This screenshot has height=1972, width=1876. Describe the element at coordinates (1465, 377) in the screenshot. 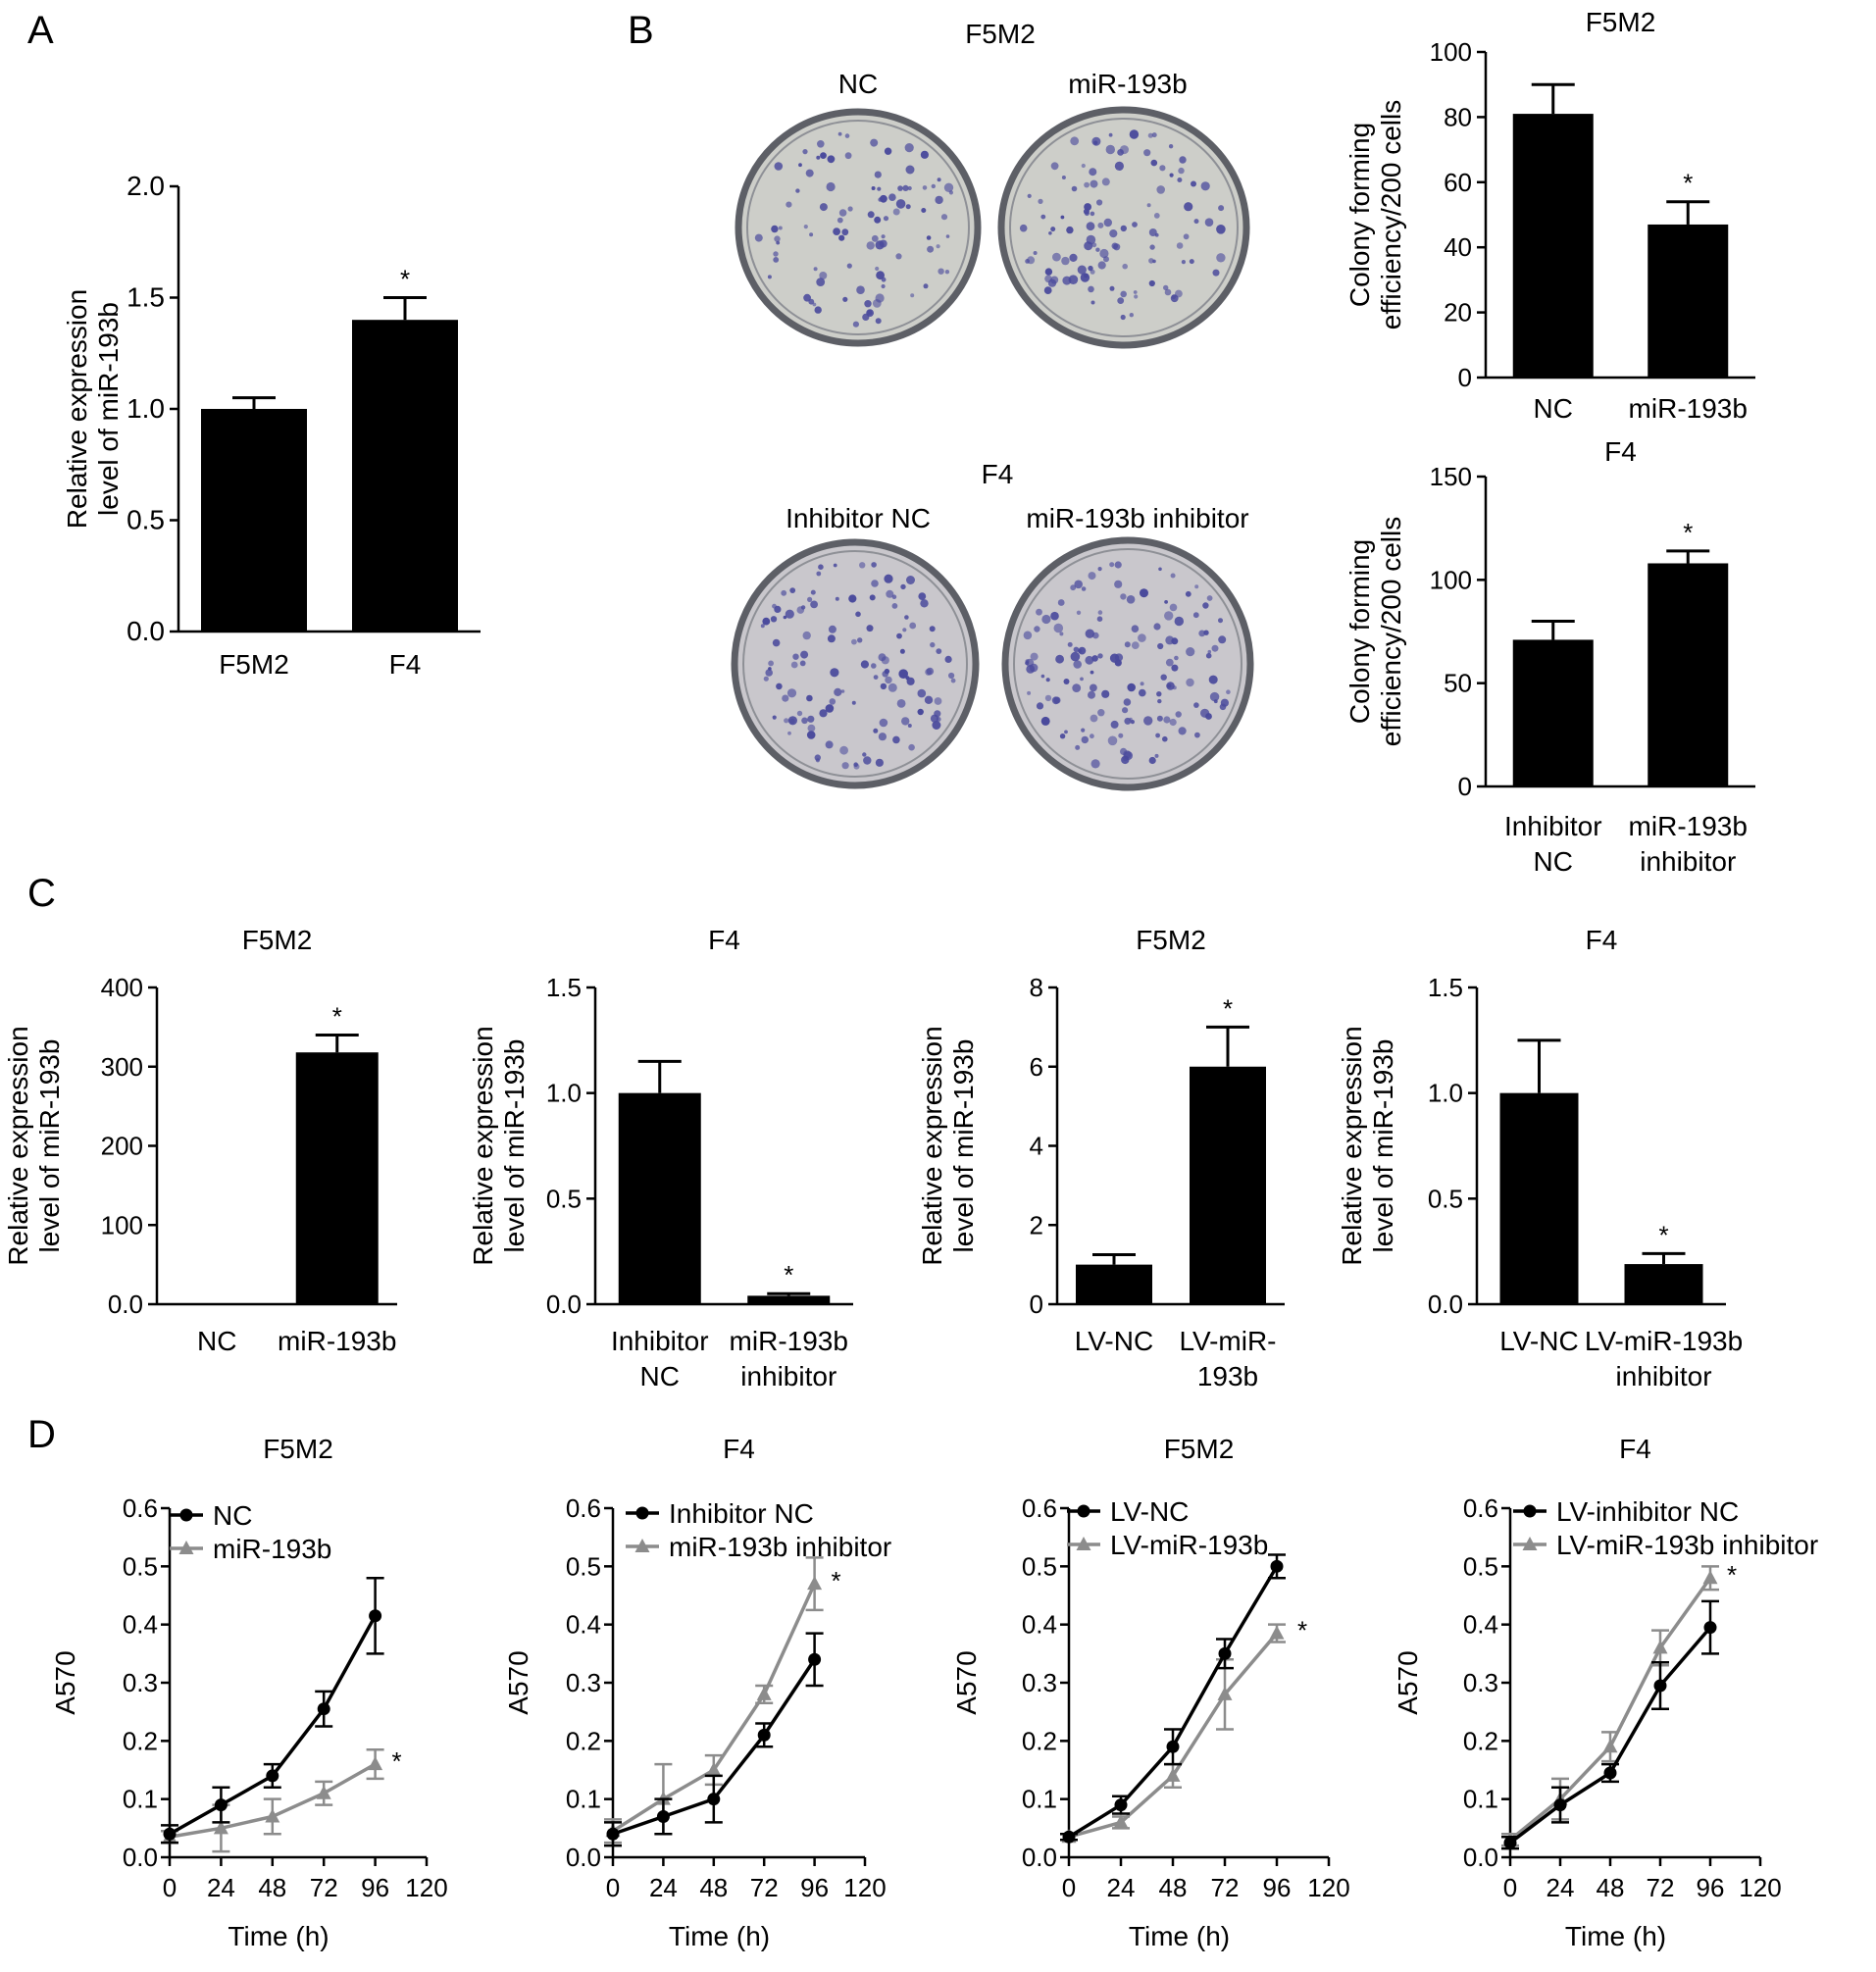

I see `y-tick-label: 0` at that location.